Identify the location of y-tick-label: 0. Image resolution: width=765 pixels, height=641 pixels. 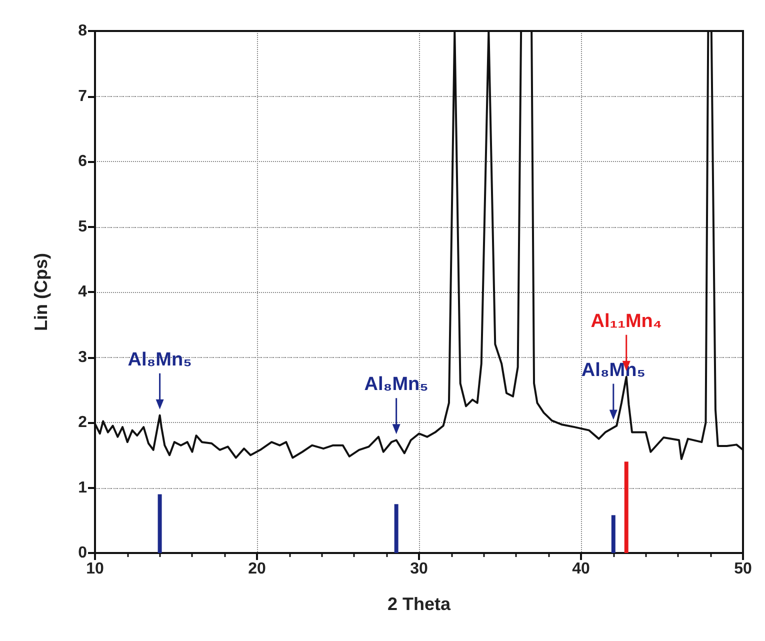
(83, 553).